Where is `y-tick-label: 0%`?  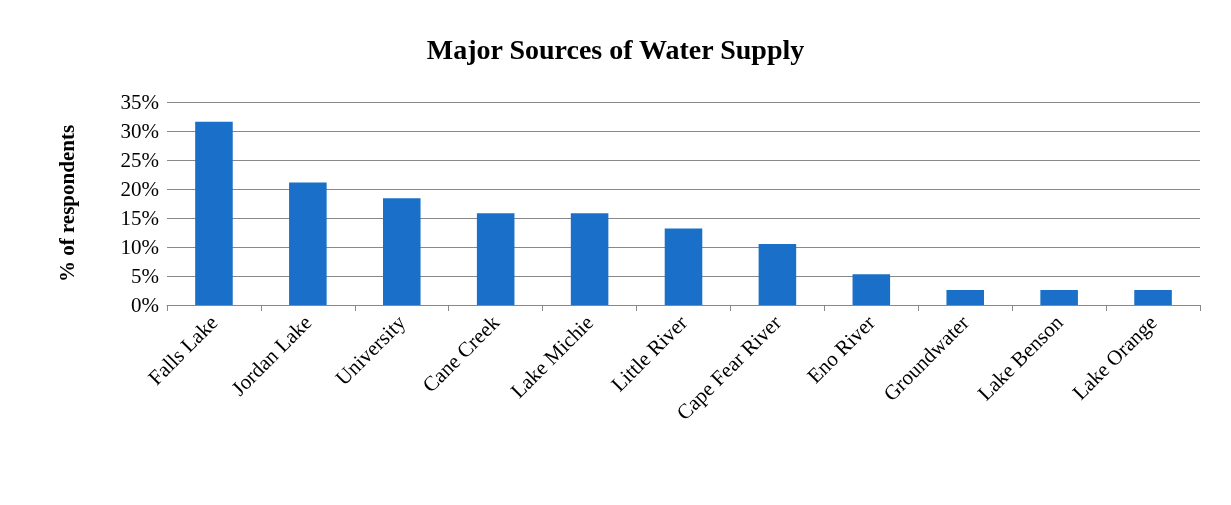
y-tick-label: 0% is located at coordinates (145, 305).